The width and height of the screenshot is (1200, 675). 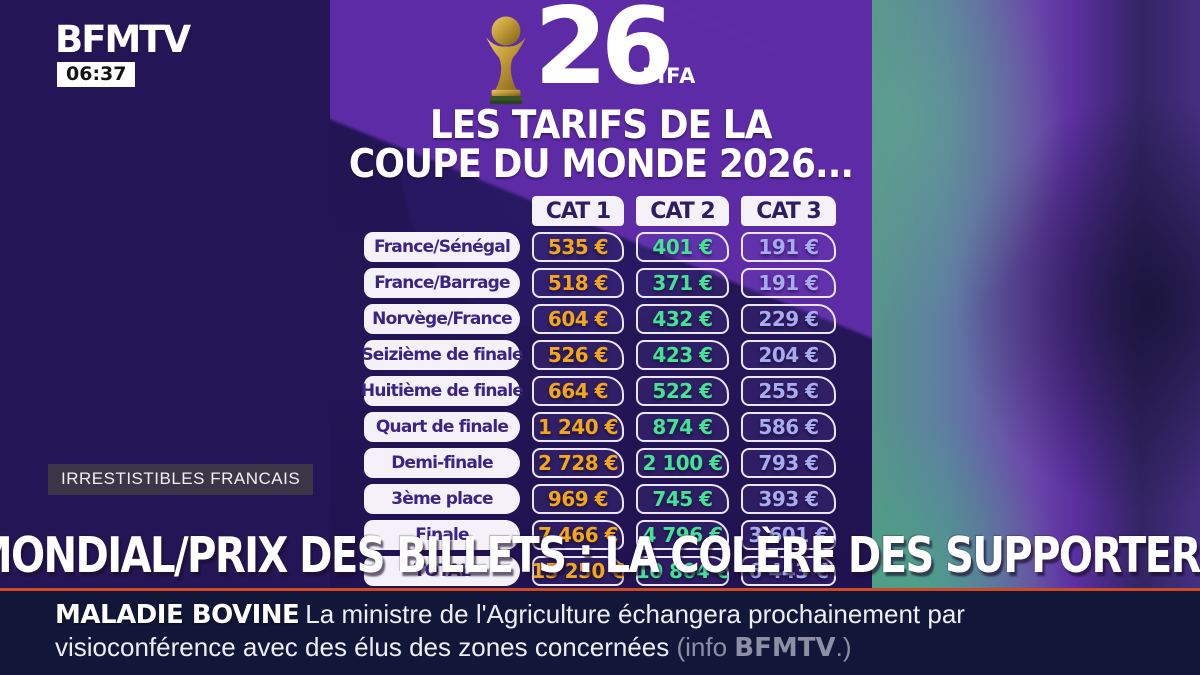 What do you see at coordinates (123, 39) in the screenshot?
I see `bfmtv-logo: BFMTV` at bounding box center [123, 39].